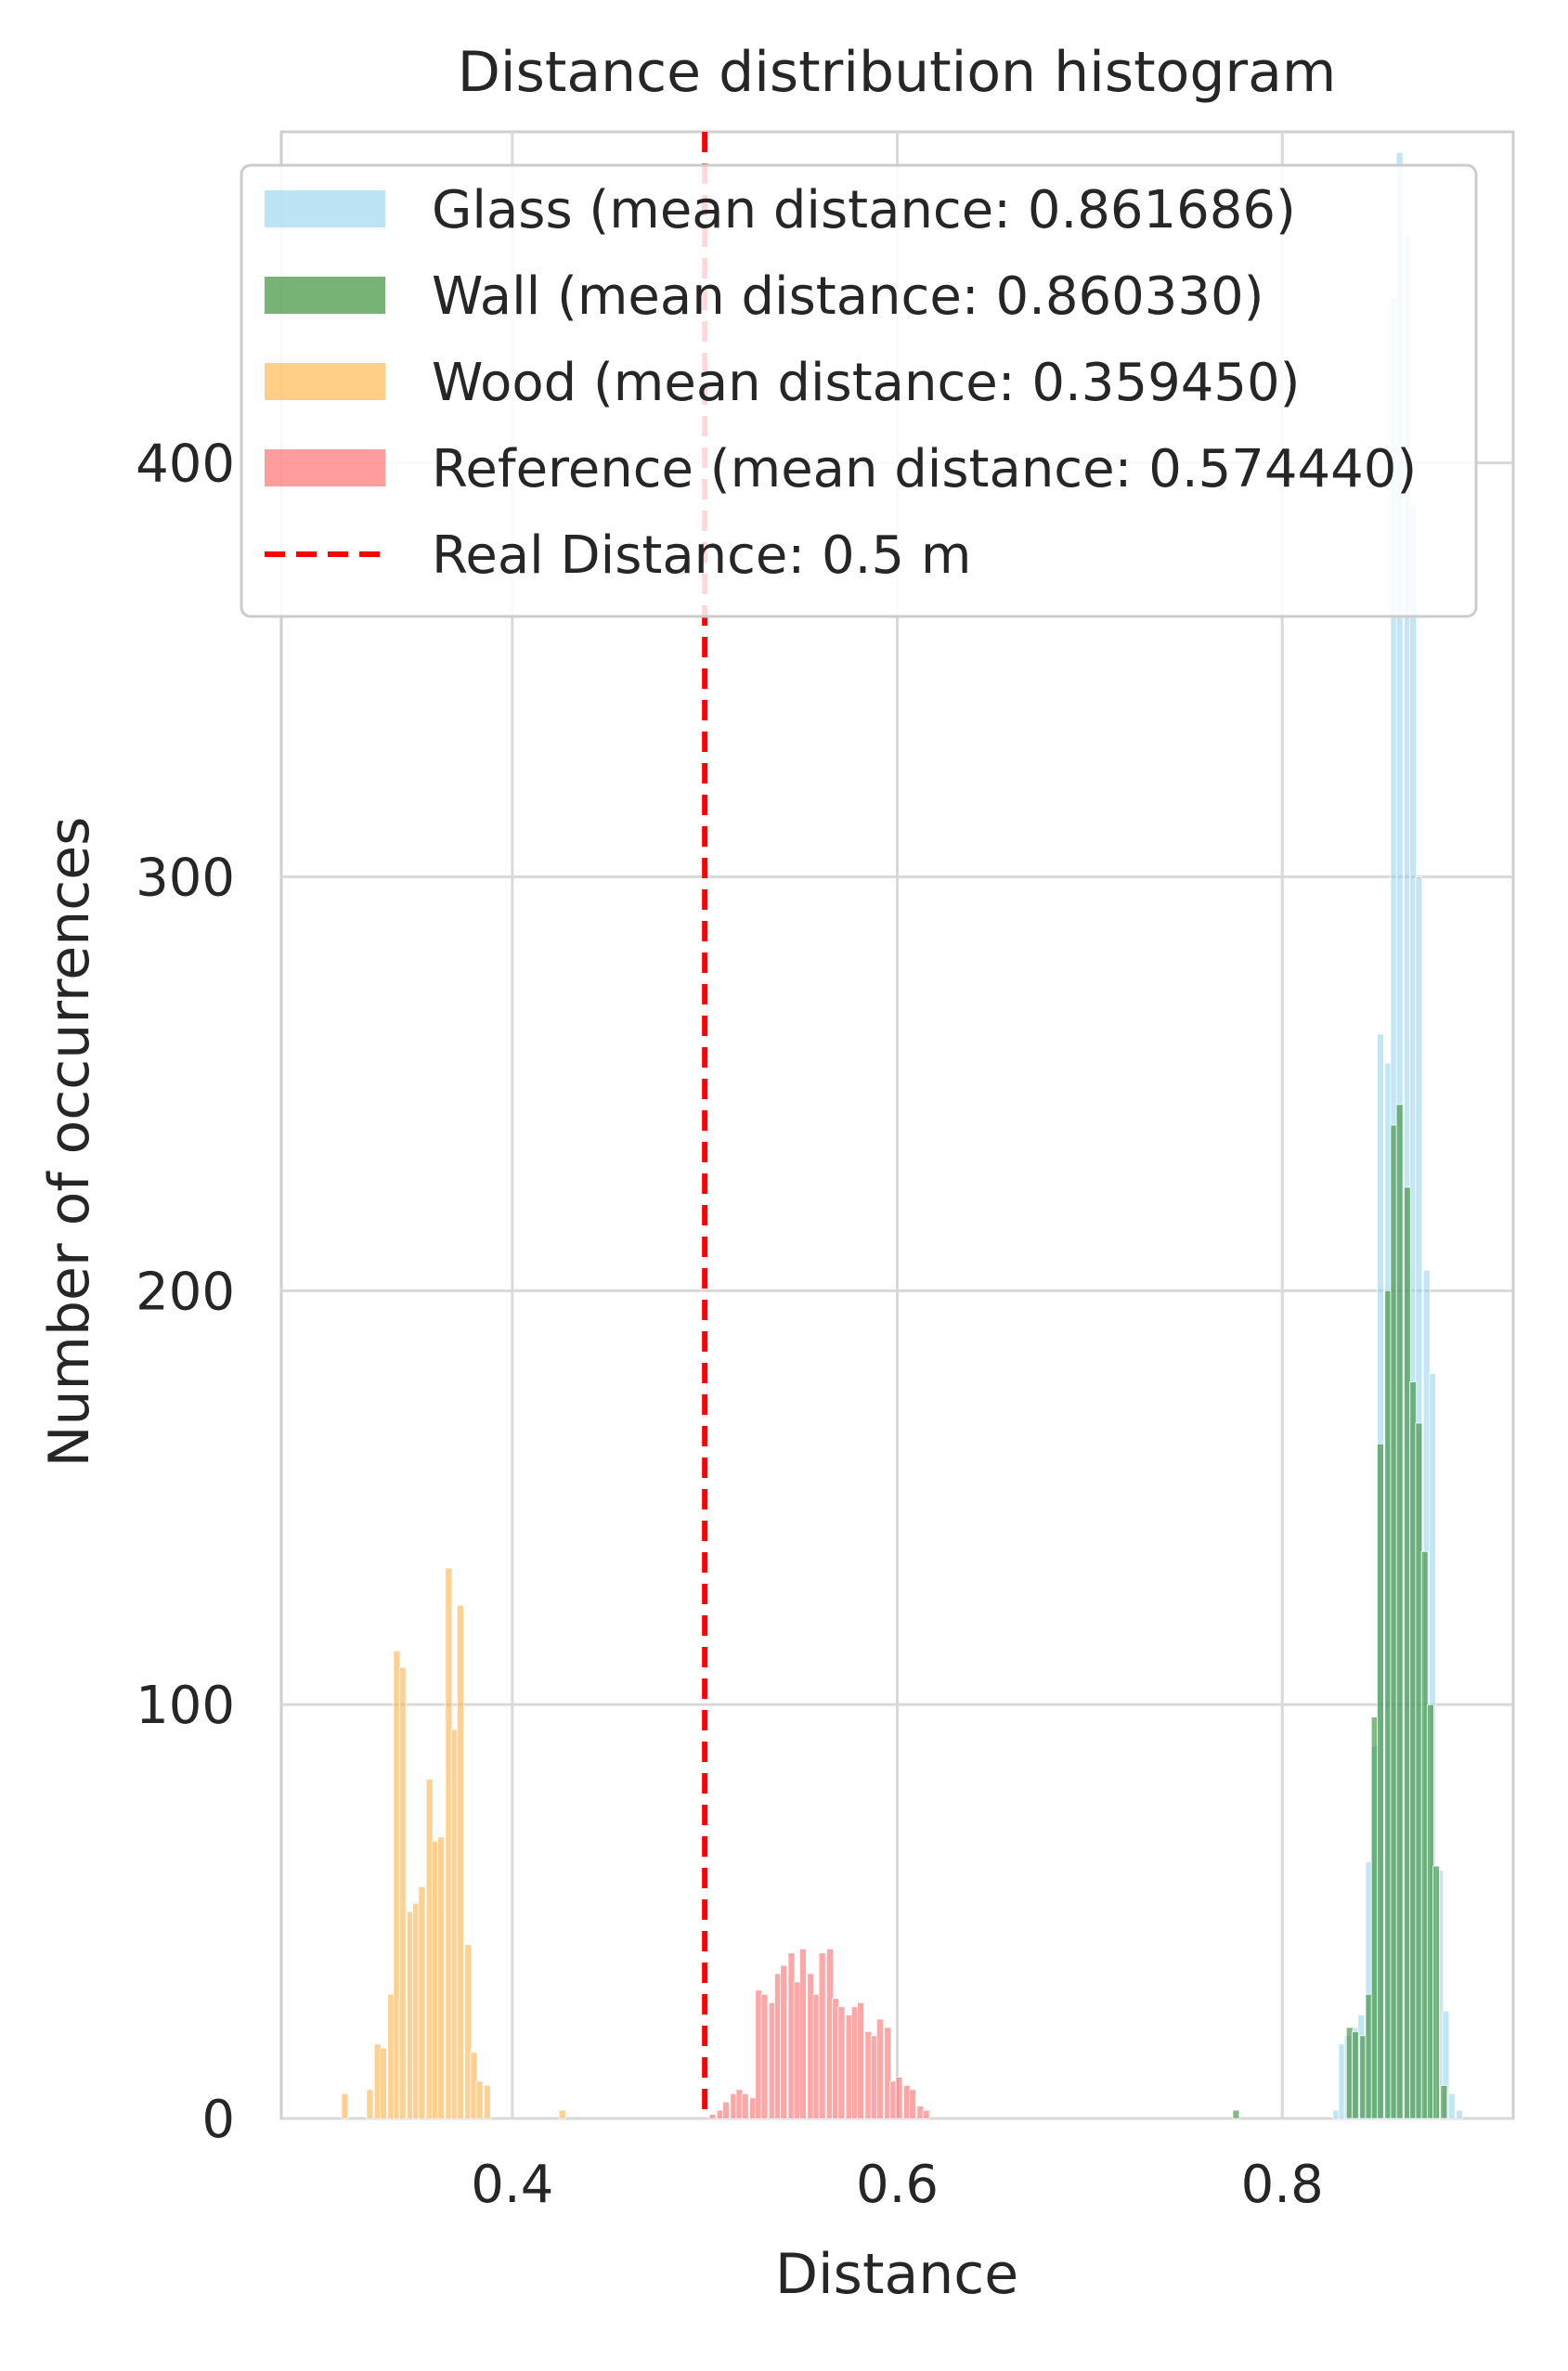  Describe the element at coordinates (1282, 2185) in the screenshot. I see `x-tick-label-2: 0.8` at that location.